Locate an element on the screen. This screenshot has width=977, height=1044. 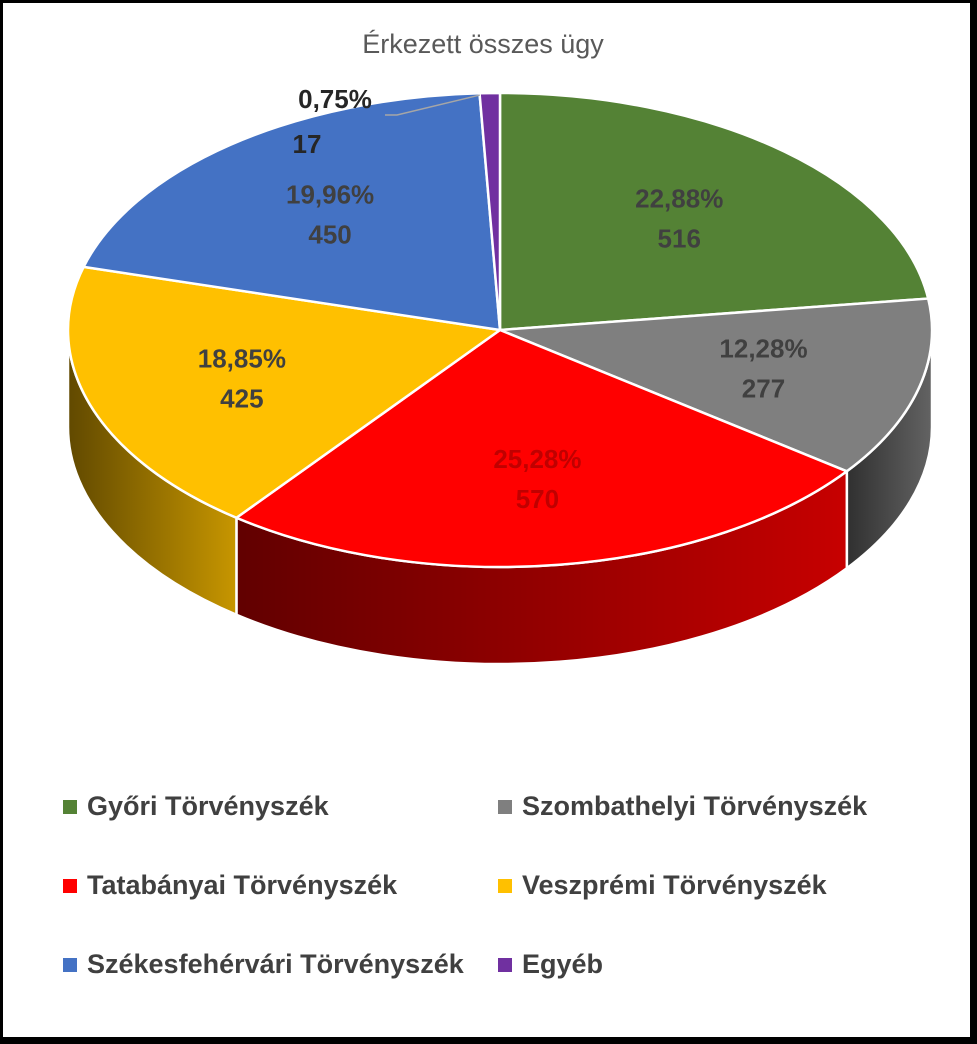
leader-line-egyeb is located at coordinates (432, 105).